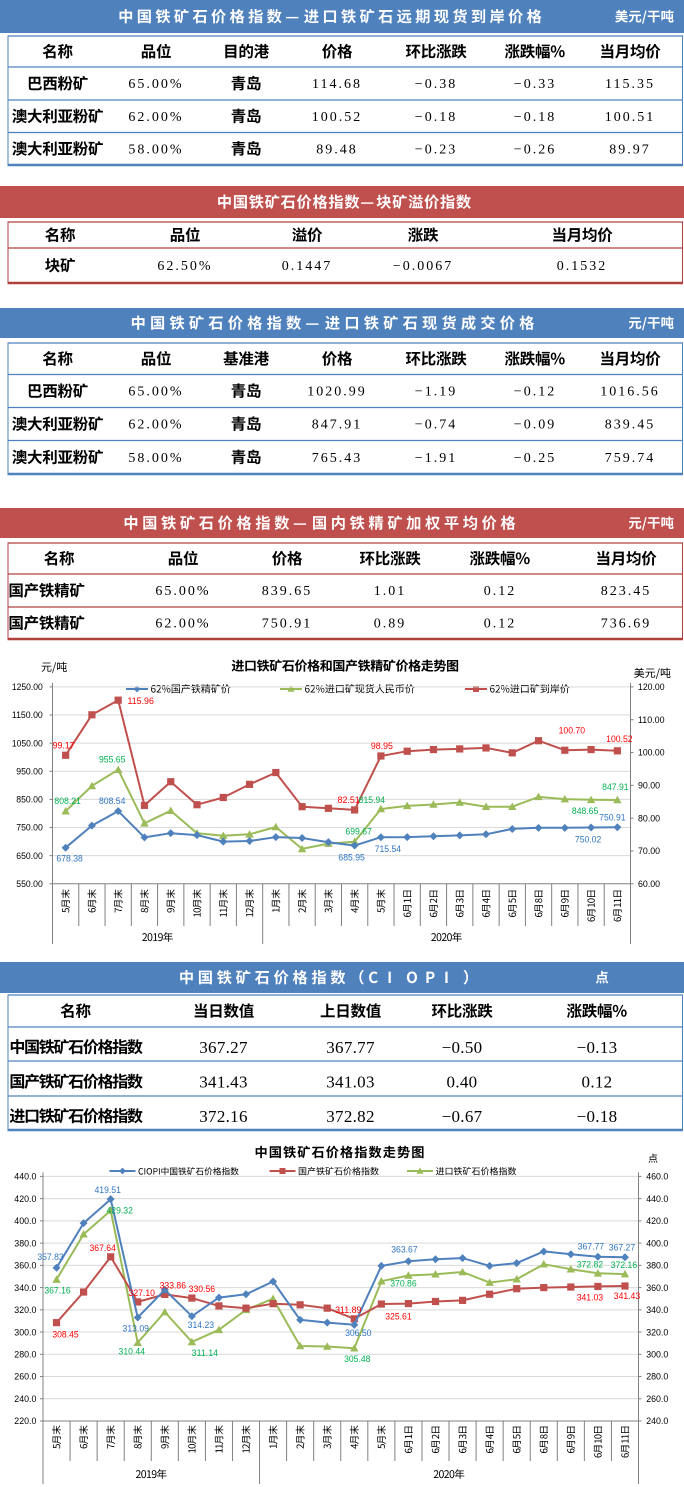 Image resolution: width=684 pixels, height=1487 pixels. Describe the element at coordinates (112, 760) in the screenshot. I see `svg-text: 955.65` at that location.